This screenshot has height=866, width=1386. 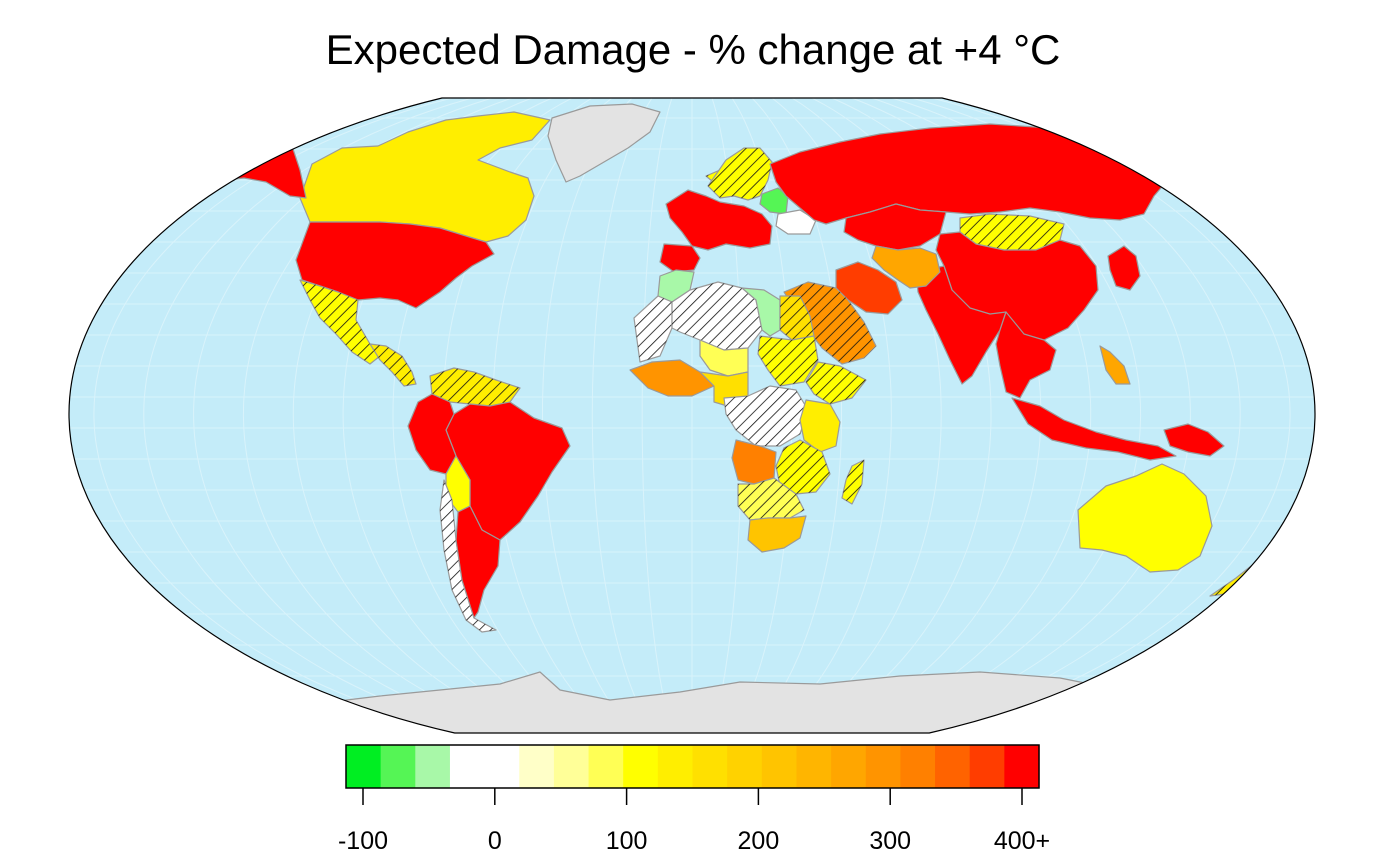 What do you see at coordinates (836, 383) in the screenshot?
I see `region-ethiopia-hatch` at bounding box center [836, 383].